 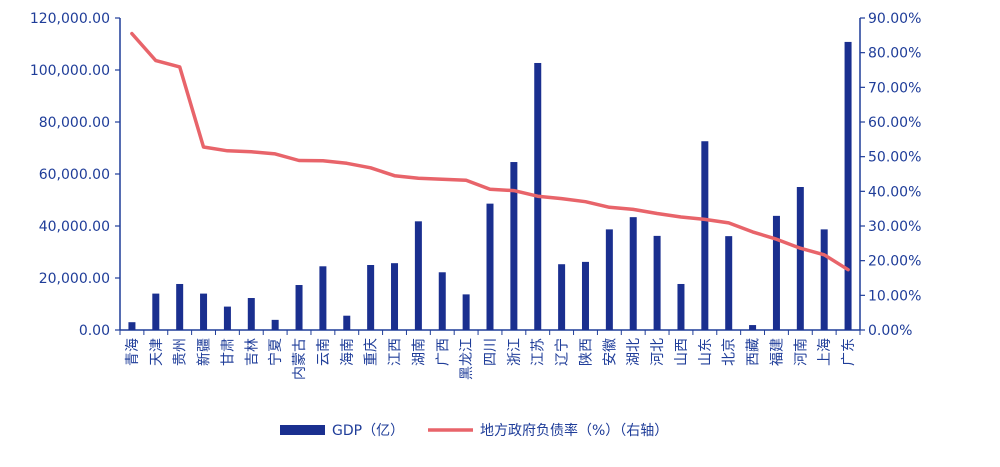 I want to click on y-tick-label-left: 100,000.00, so click(x=70, y=71).